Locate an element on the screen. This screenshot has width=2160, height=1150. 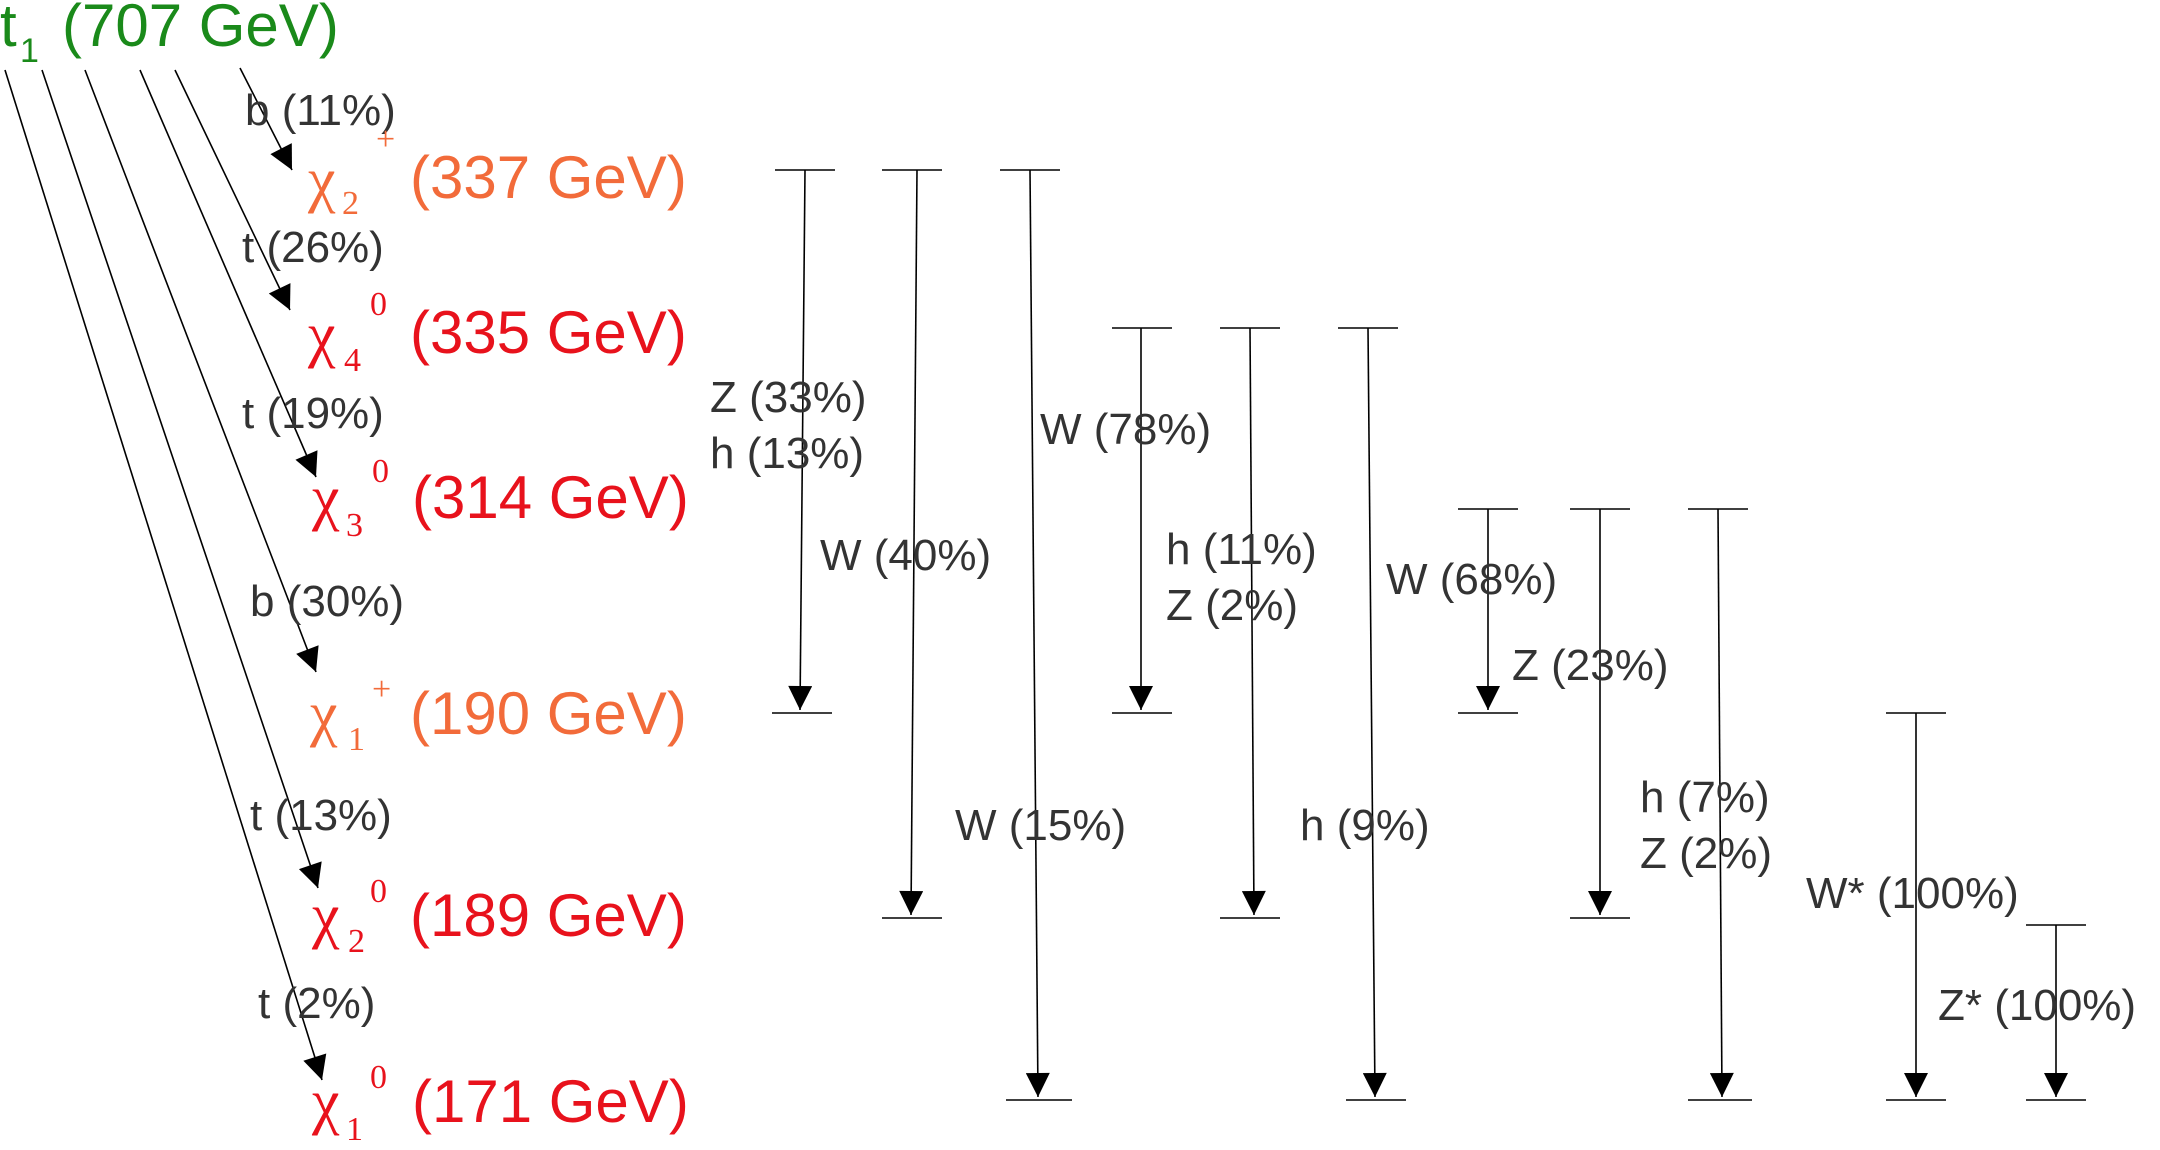
parent-mass: (707 GeV) is located at coordinates (200, 29).